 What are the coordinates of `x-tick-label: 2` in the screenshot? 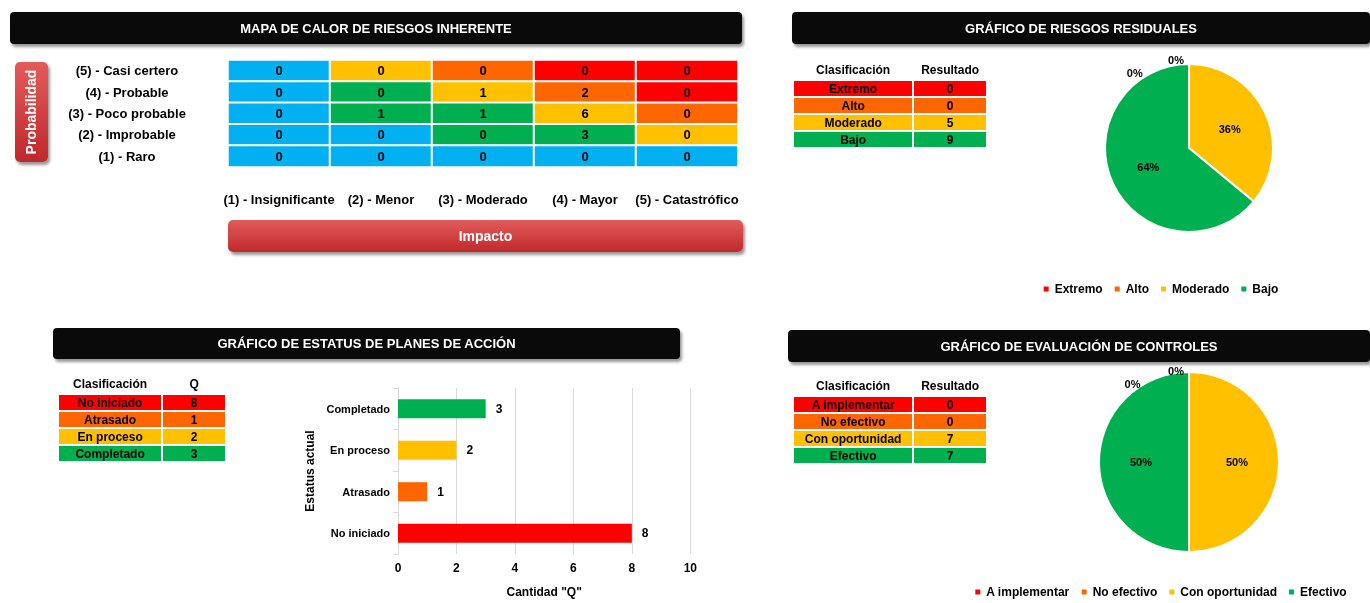 It's located at (457, 568).